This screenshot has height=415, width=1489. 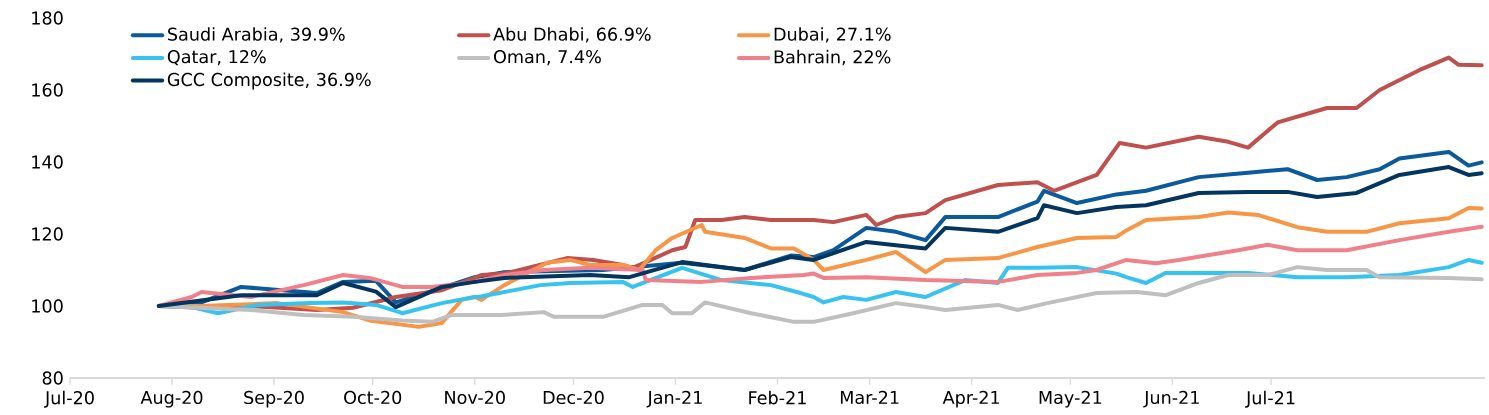 I want to click on legend-label: Abu Dhabi, 66.9%, so click(x=572, y=35).